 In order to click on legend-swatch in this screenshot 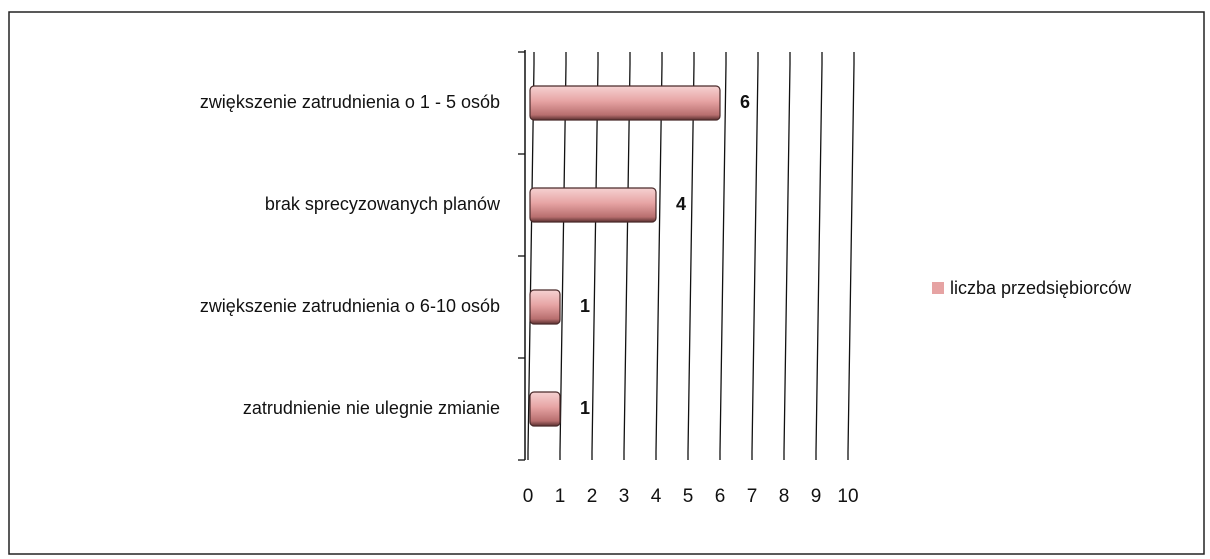, I will do `click(938, 288)`.